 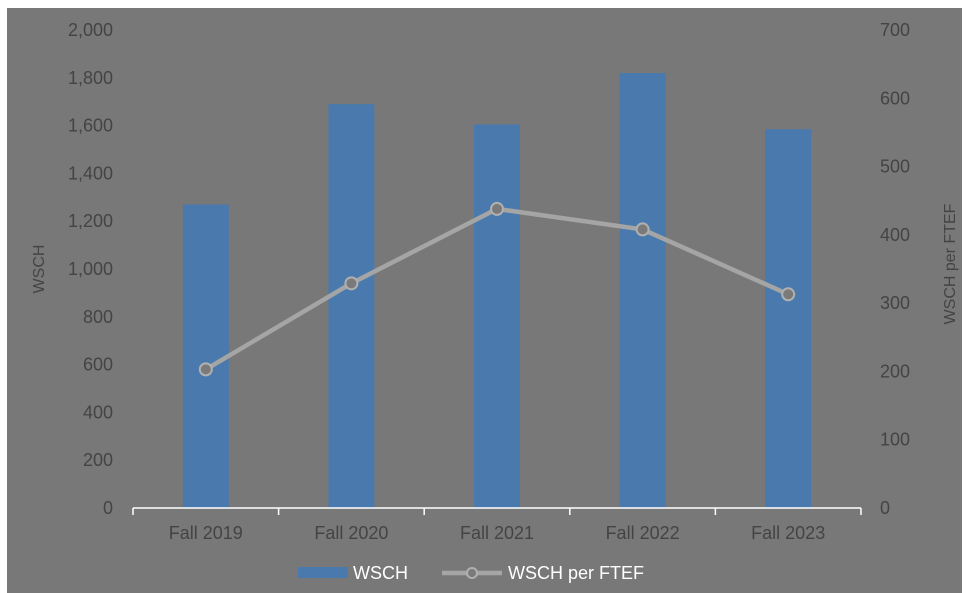 What do you see at coordinates (90, 173) in the screenshot?
I see `y-left-tick-label: 1,400` at bounding box center [90, 173].